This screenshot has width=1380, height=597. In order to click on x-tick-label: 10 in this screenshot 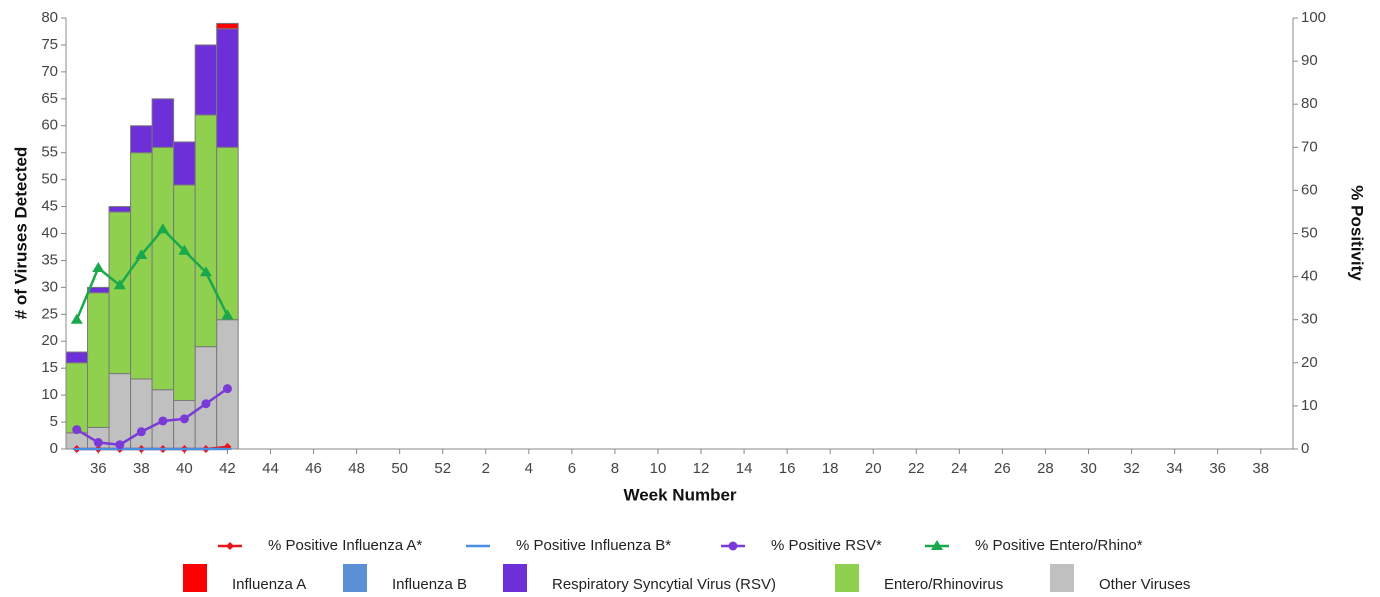, I will do `click(658, 468)`.